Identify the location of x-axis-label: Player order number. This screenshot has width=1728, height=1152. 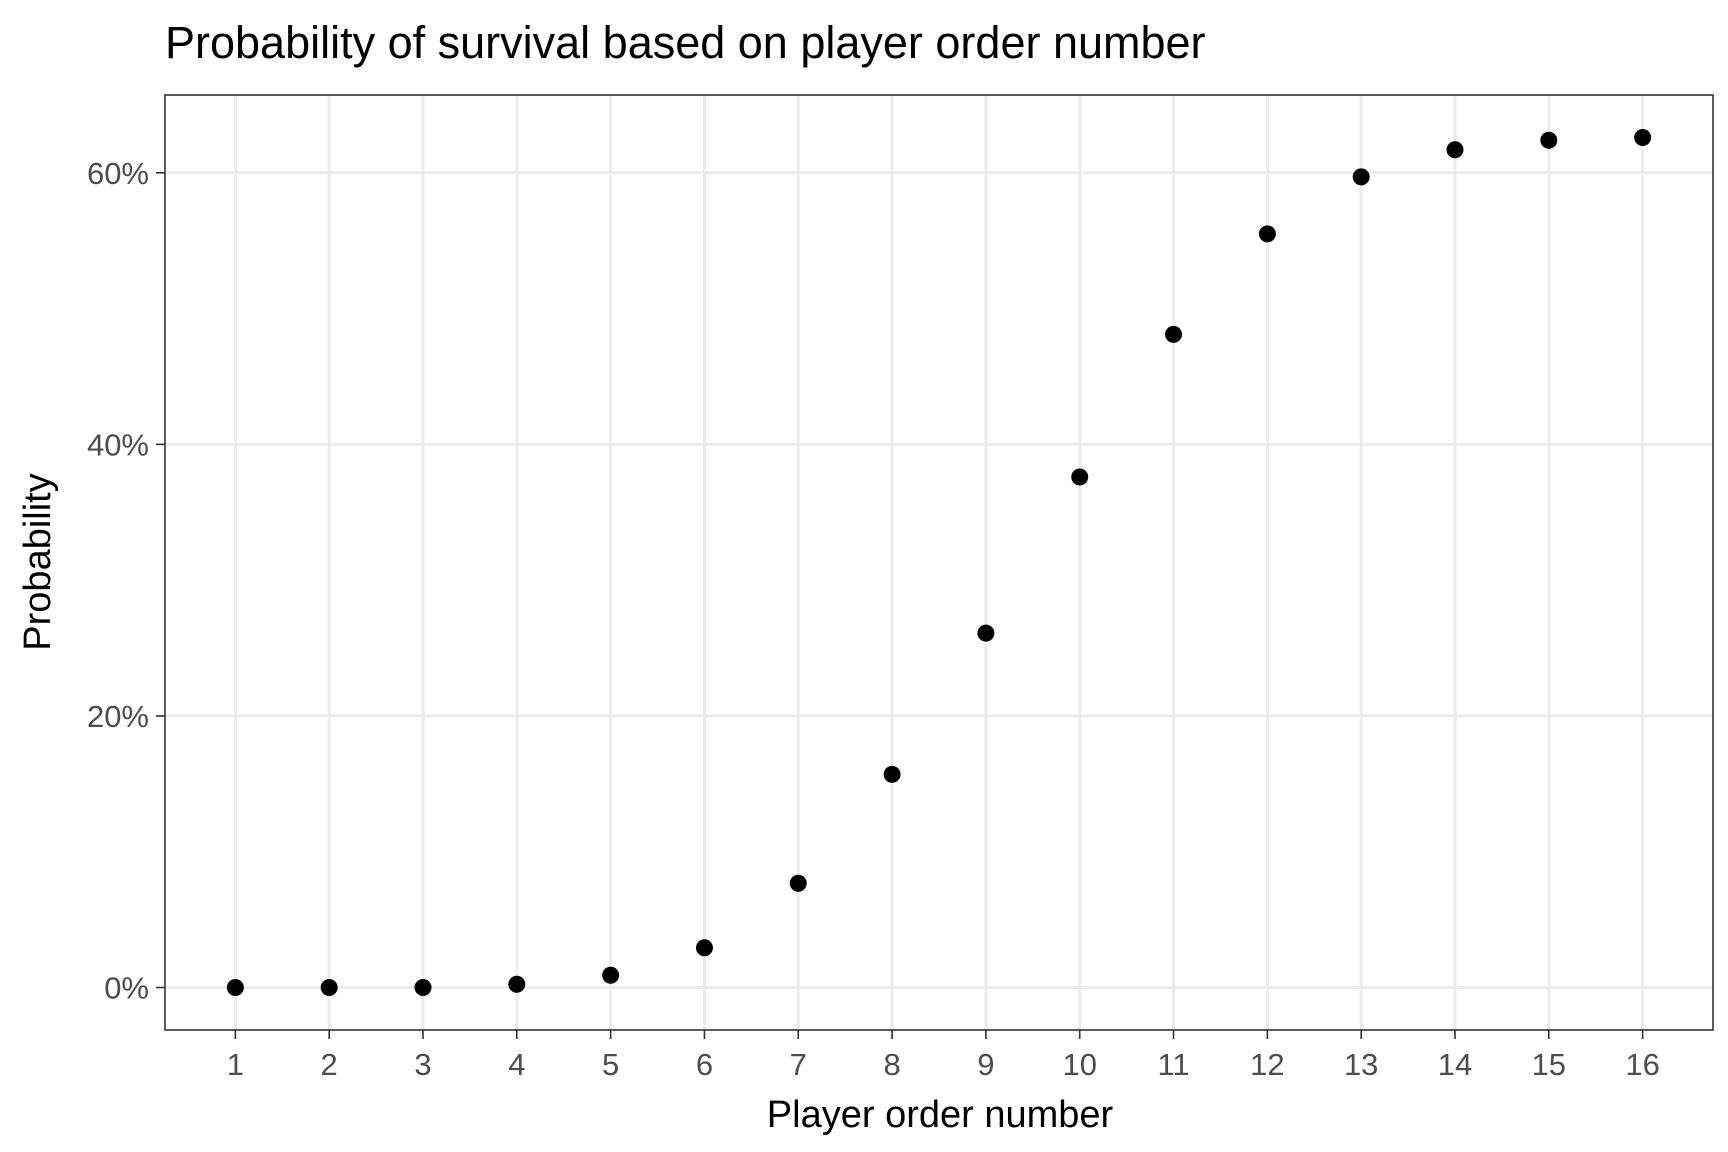
(940, 1115).